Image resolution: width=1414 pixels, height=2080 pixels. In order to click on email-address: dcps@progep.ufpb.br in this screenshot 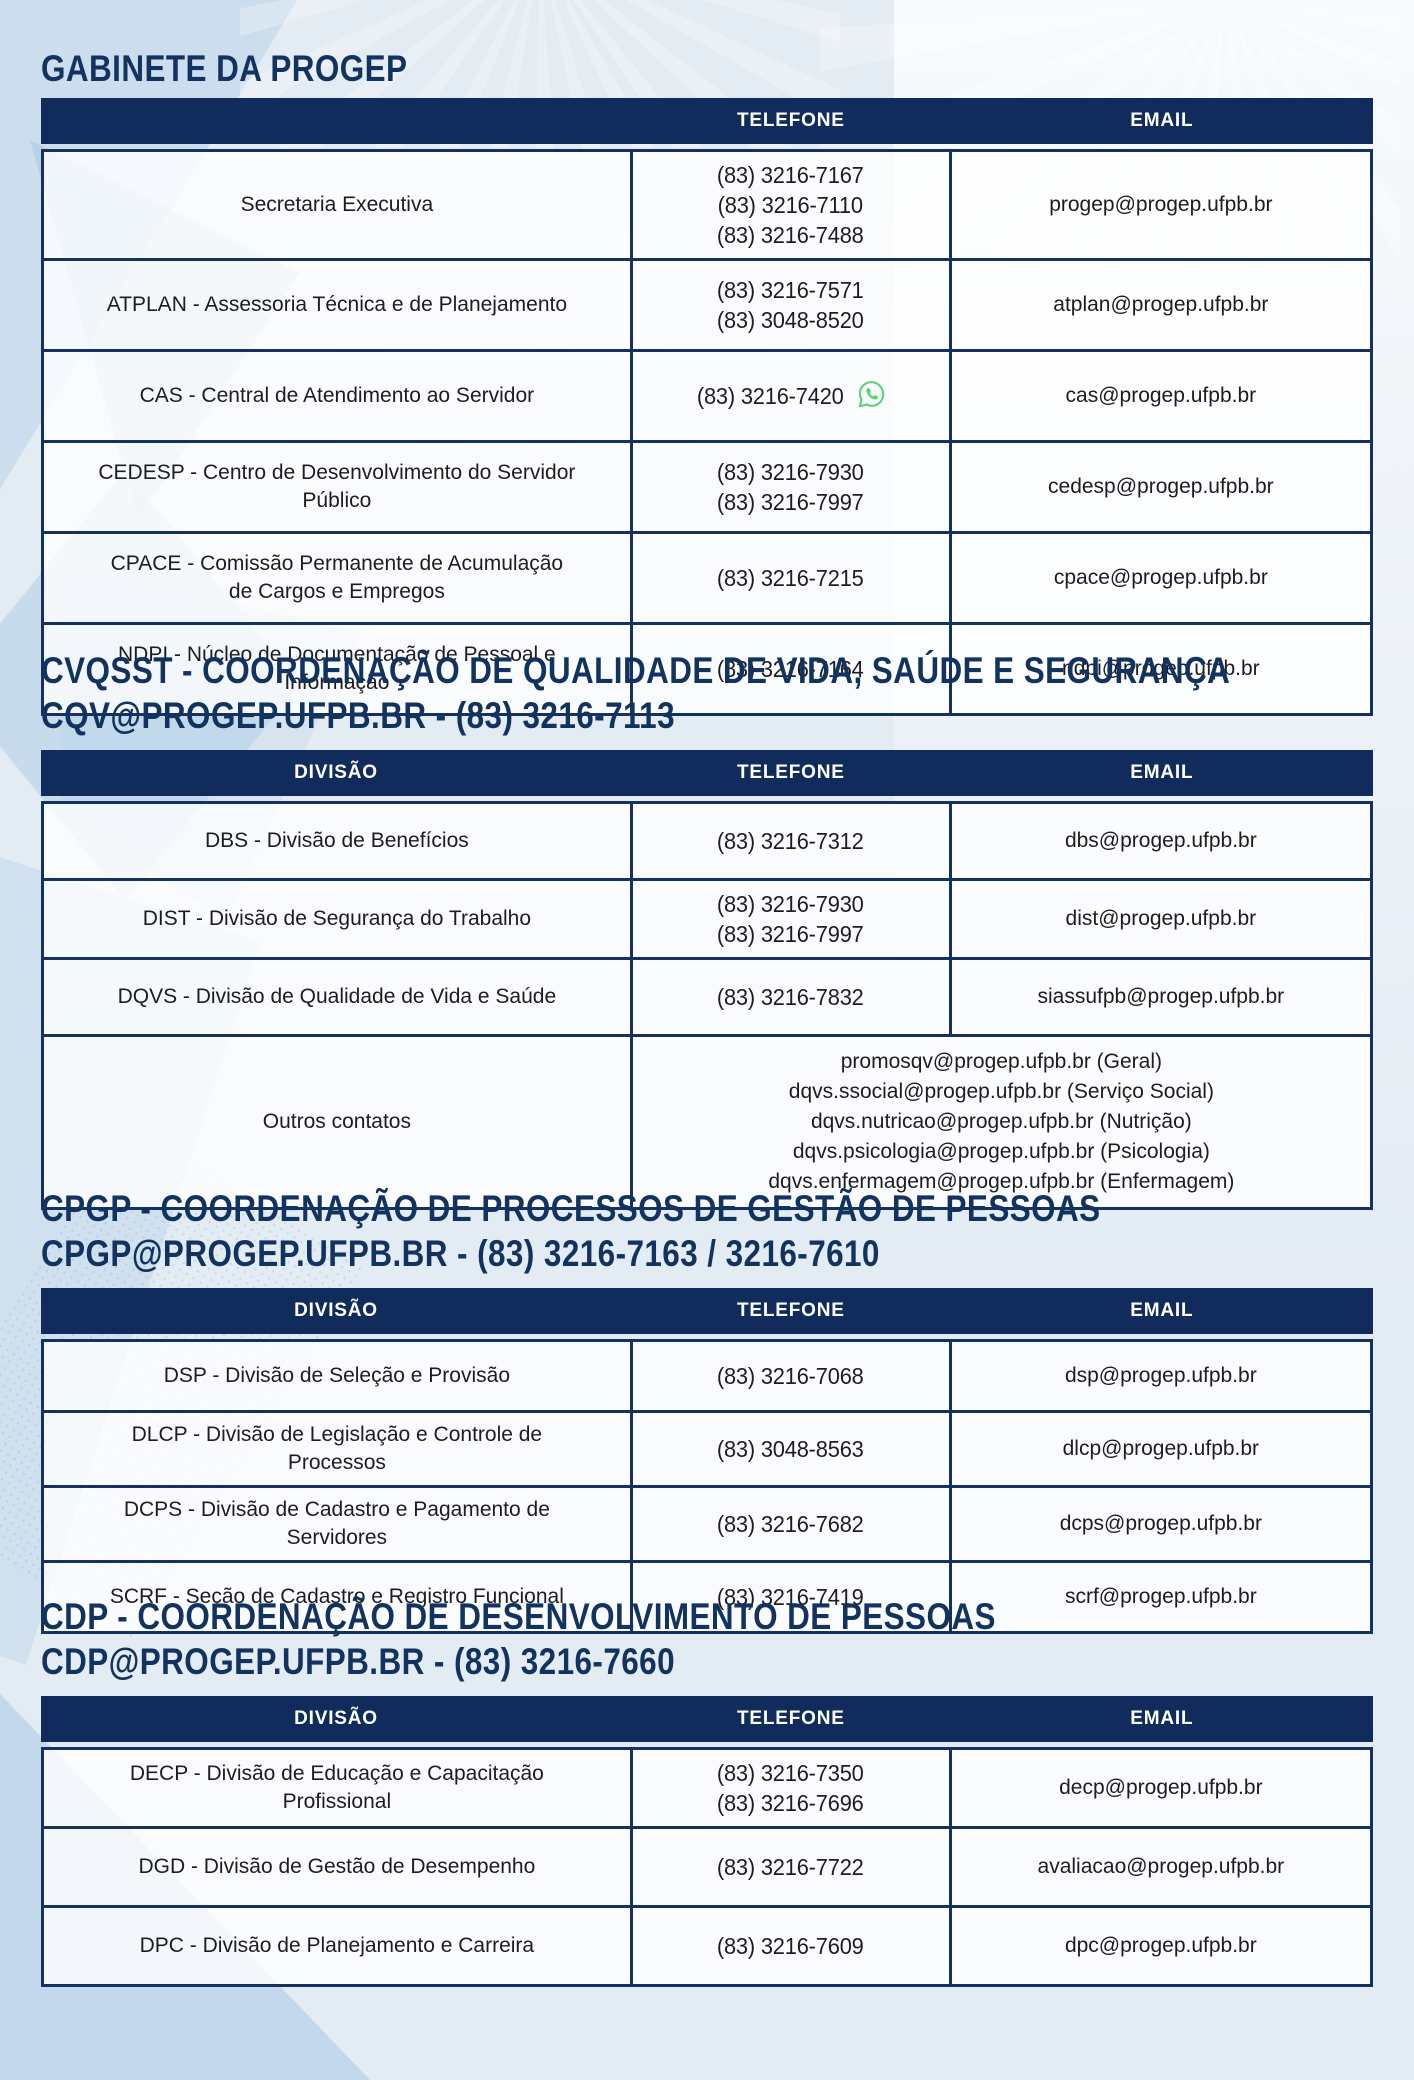, I will do `click(1160, 1523)`.